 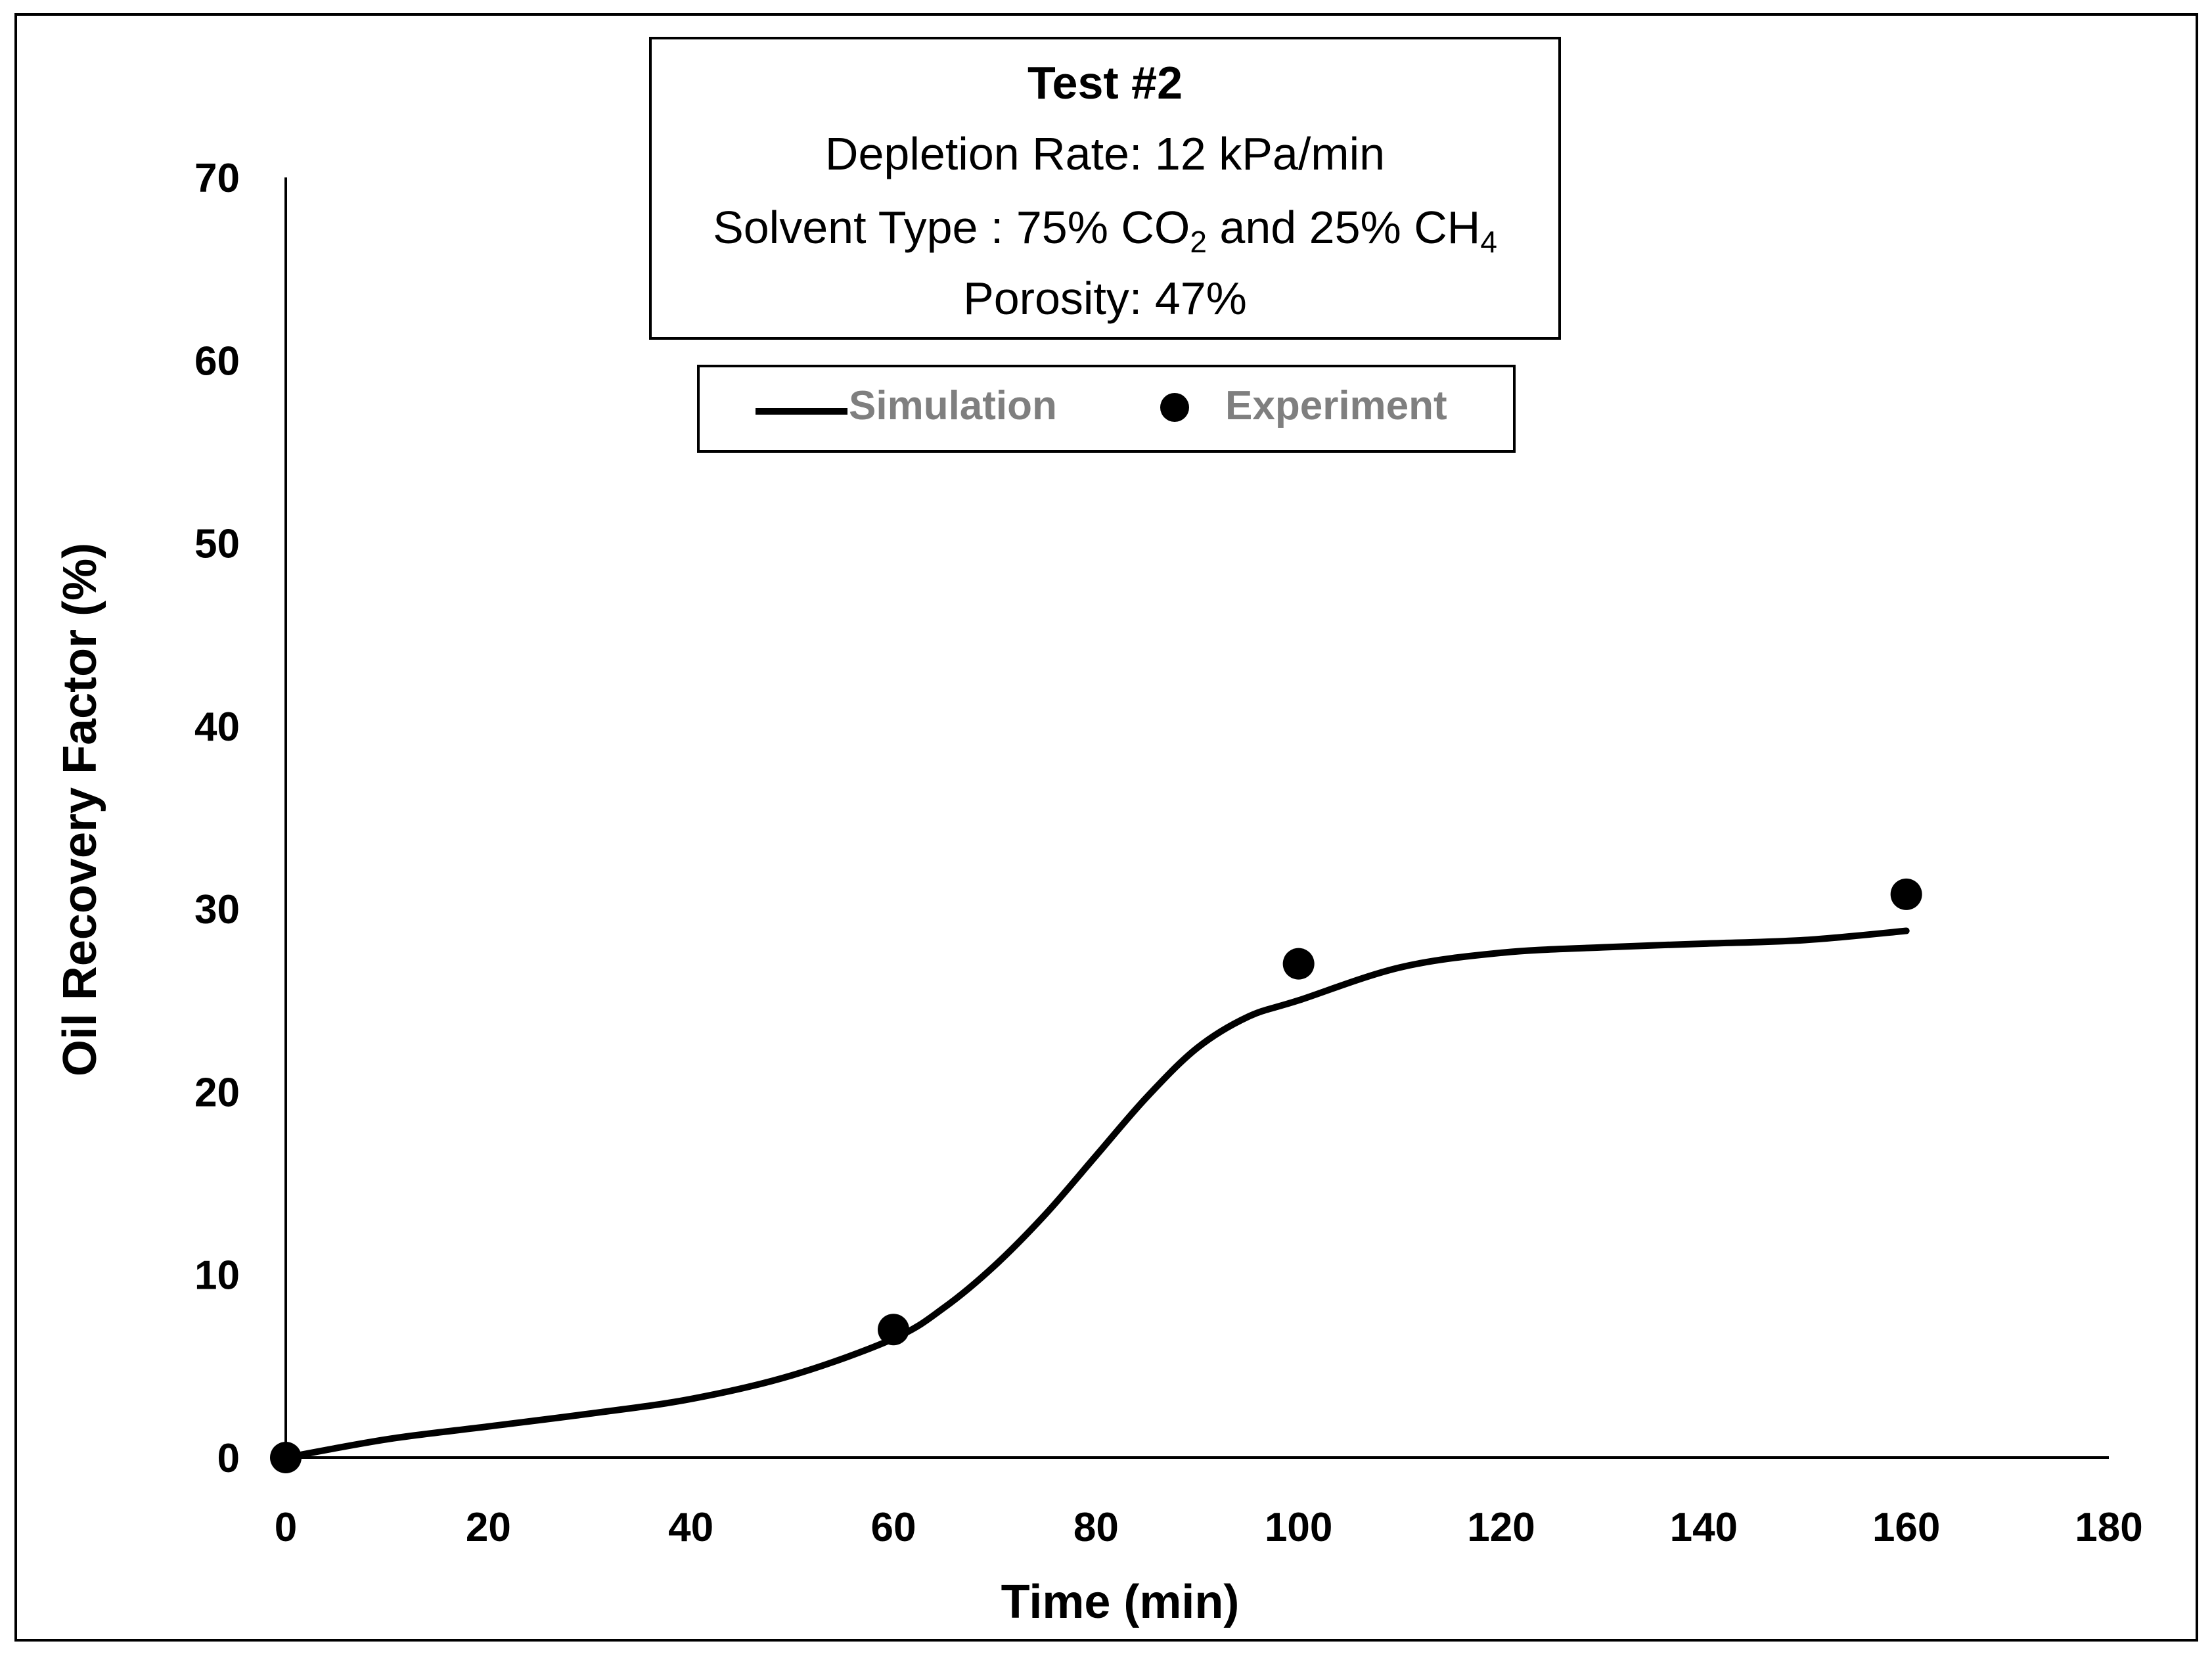 I want to click on solvent-subscript-ch4: 4, so click(x=1488, y=242).